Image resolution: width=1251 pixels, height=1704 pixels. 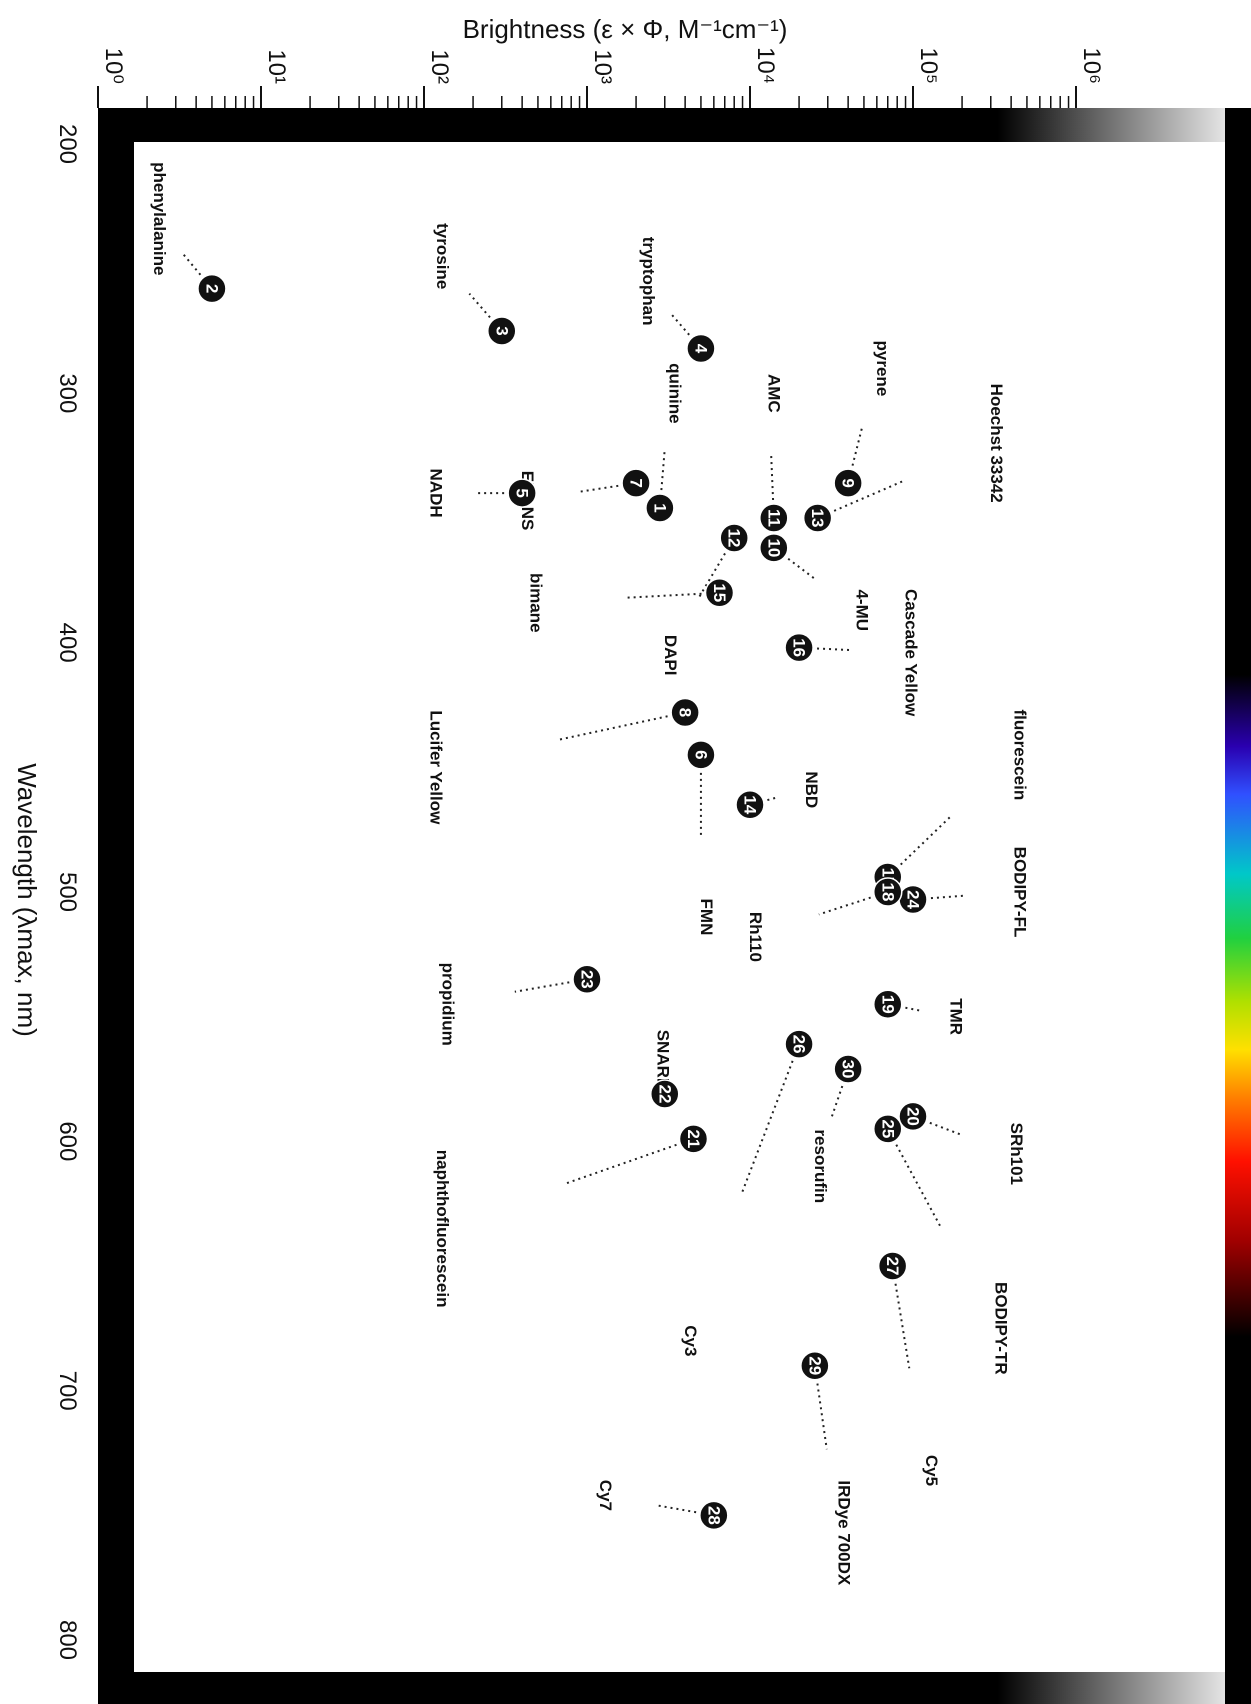 I want to click on dye-label: Hoechst 33342, so click(x=996, y=443).